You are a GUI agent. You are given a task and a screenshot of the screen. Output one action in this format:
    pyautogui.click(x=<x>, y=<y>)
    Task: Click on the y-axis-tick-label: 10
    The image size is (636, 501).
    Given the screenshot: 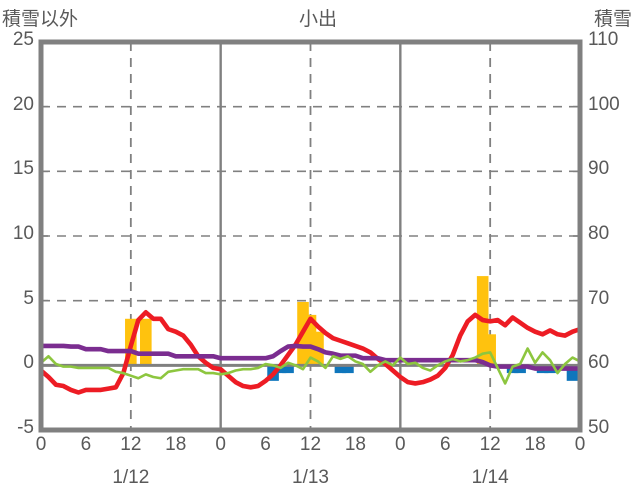 What is the action you would take?
    pyautogui.click(x=23, y=233)
    